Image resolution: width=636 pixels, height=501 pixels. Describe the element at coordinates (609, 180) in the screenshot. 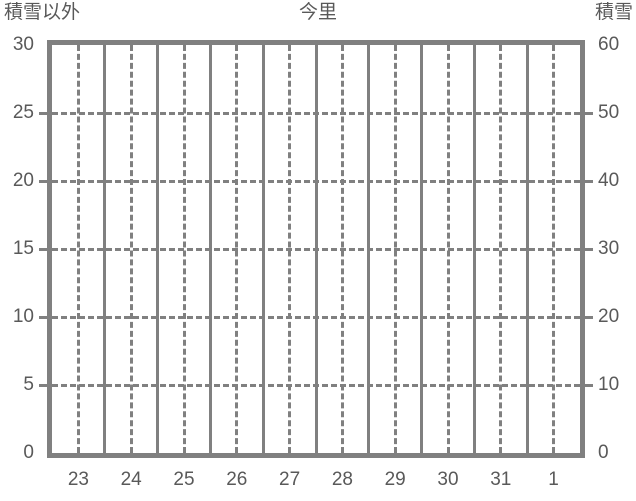

I see `y-axis-label-right: 40` at that location.